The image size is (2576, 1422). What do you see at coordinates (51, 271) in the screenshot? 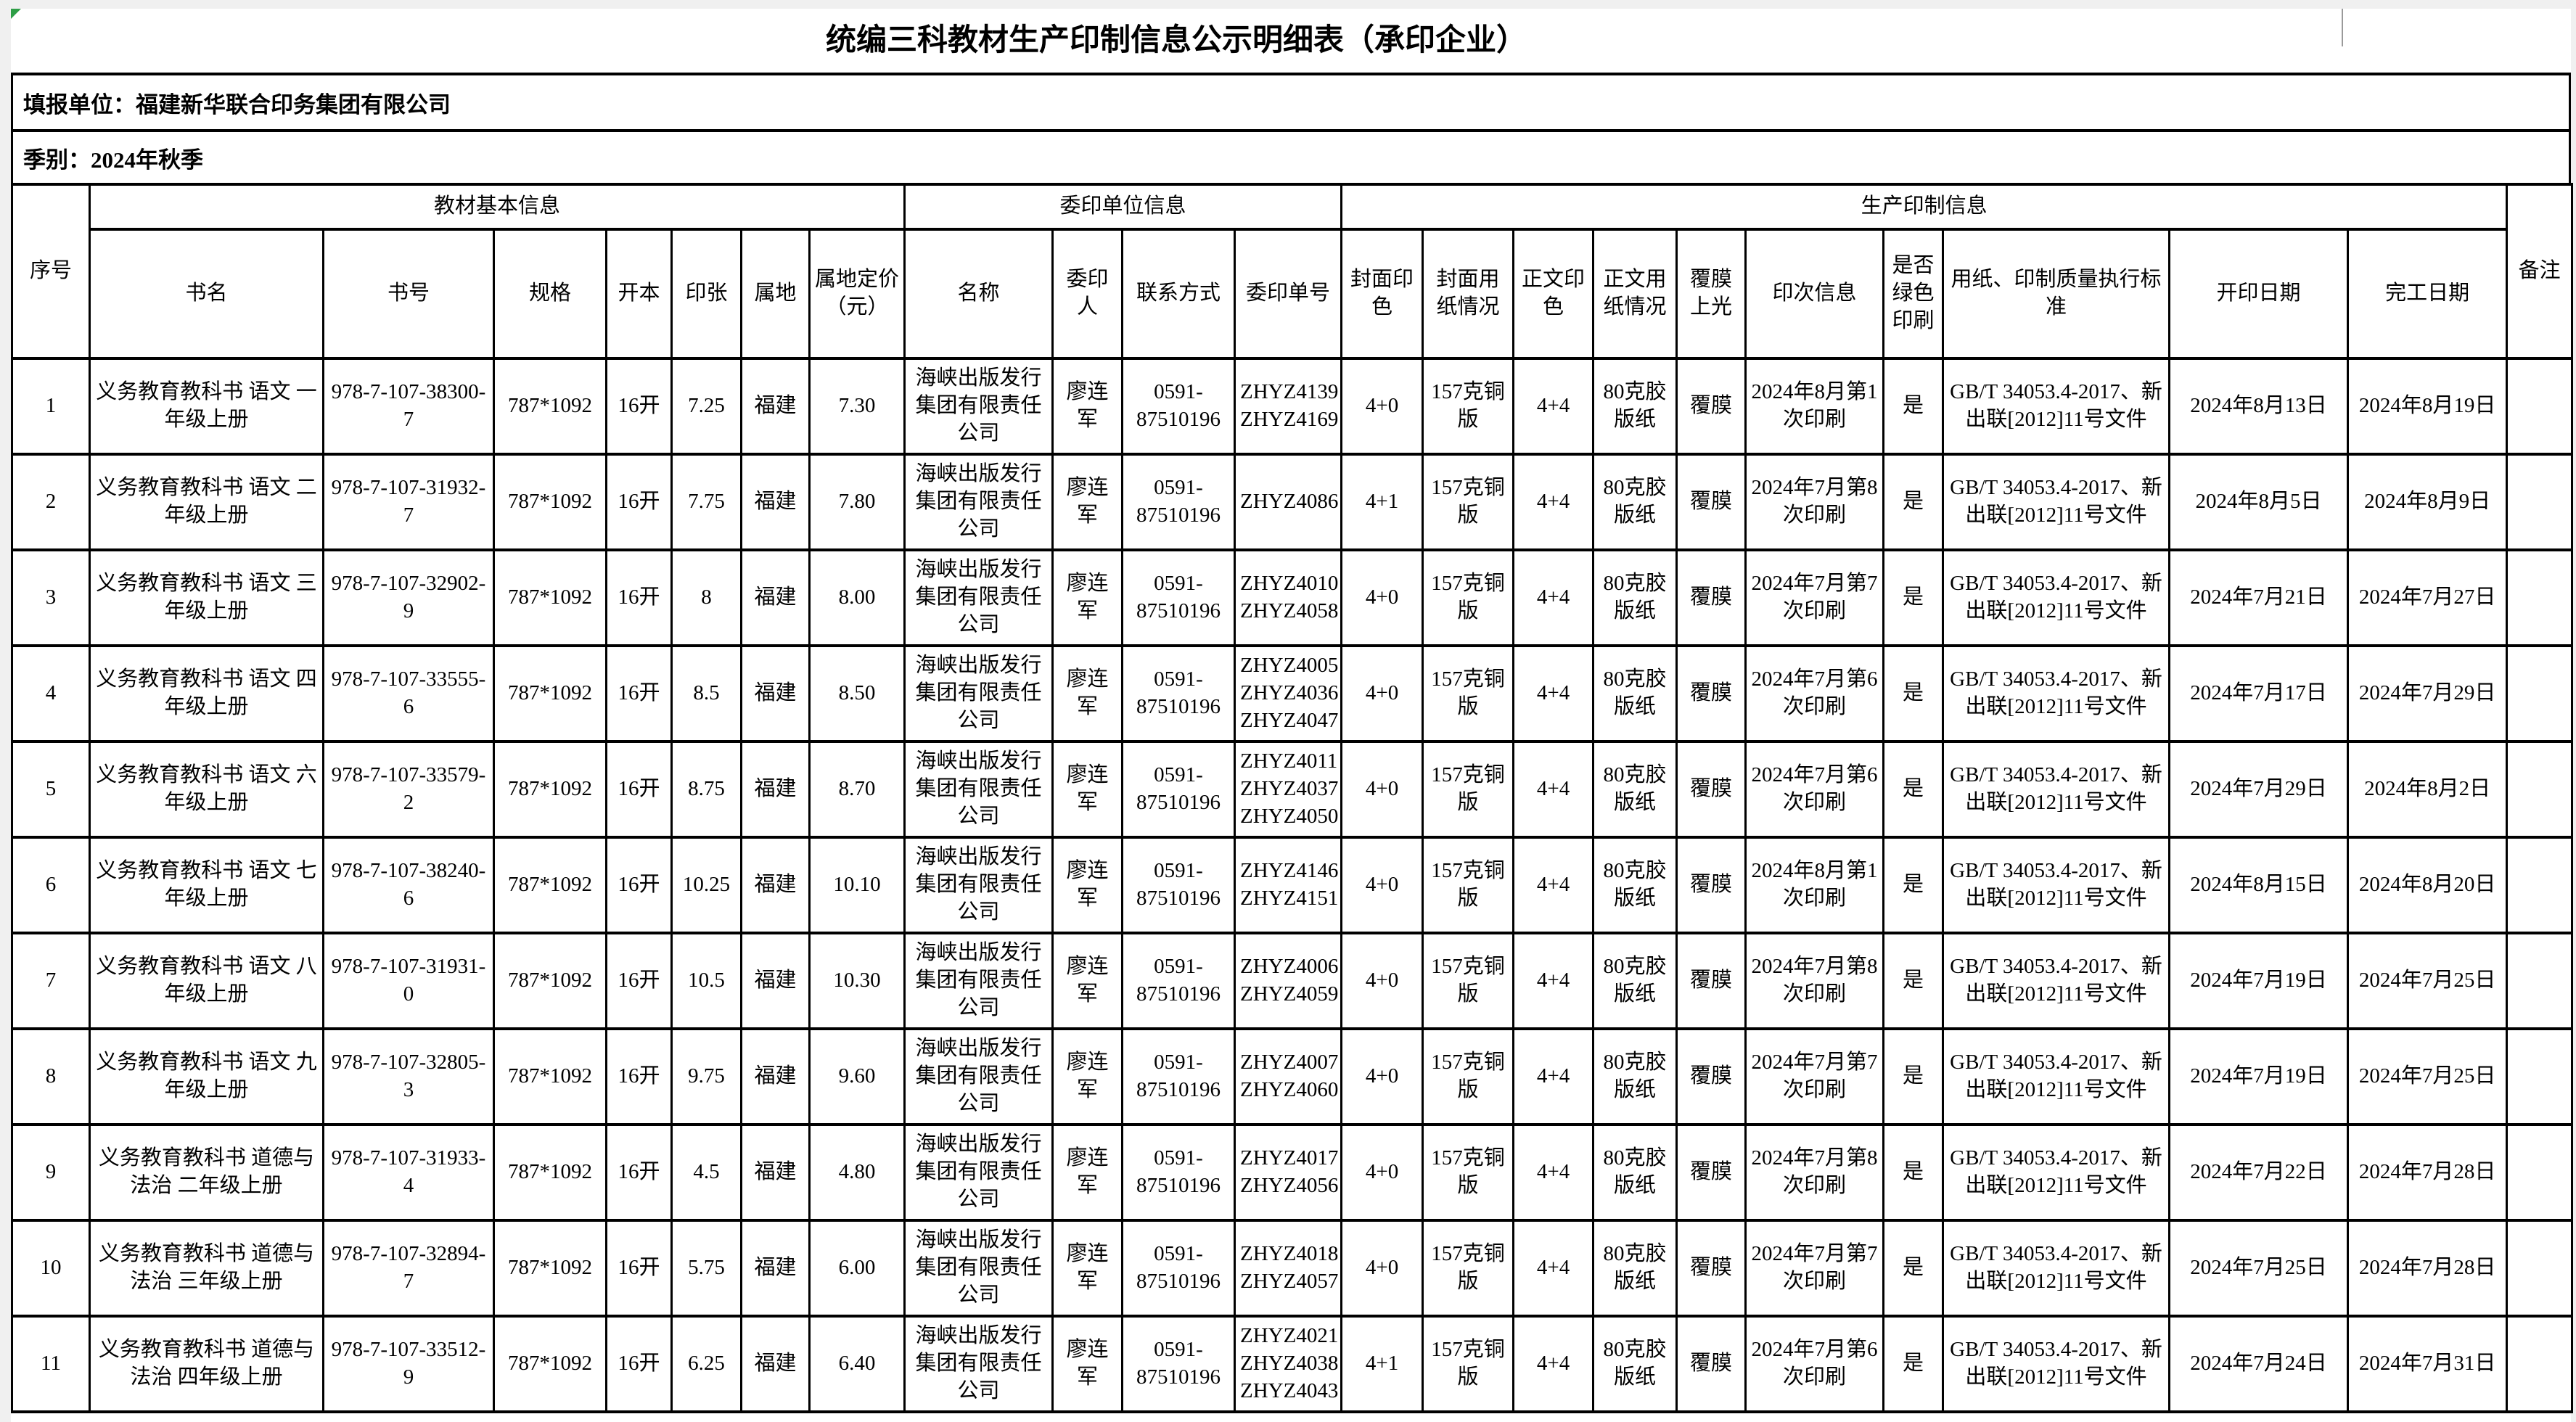
I see `col-header-seq: 序号` at bounding box center [51, 271].